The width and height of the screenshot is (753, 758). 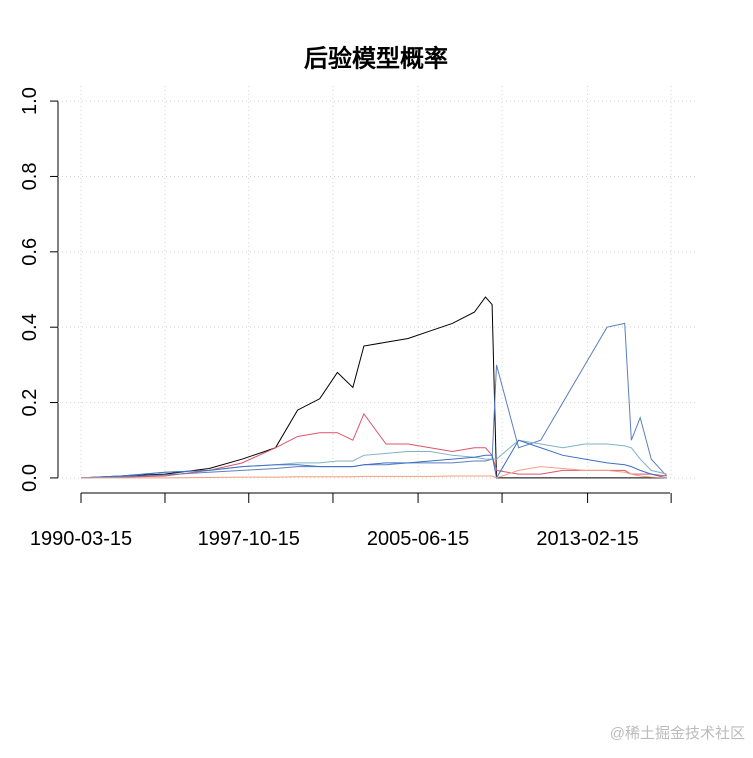 I want to click on y-tick-label: 0.8, so click(x=30, y=177).